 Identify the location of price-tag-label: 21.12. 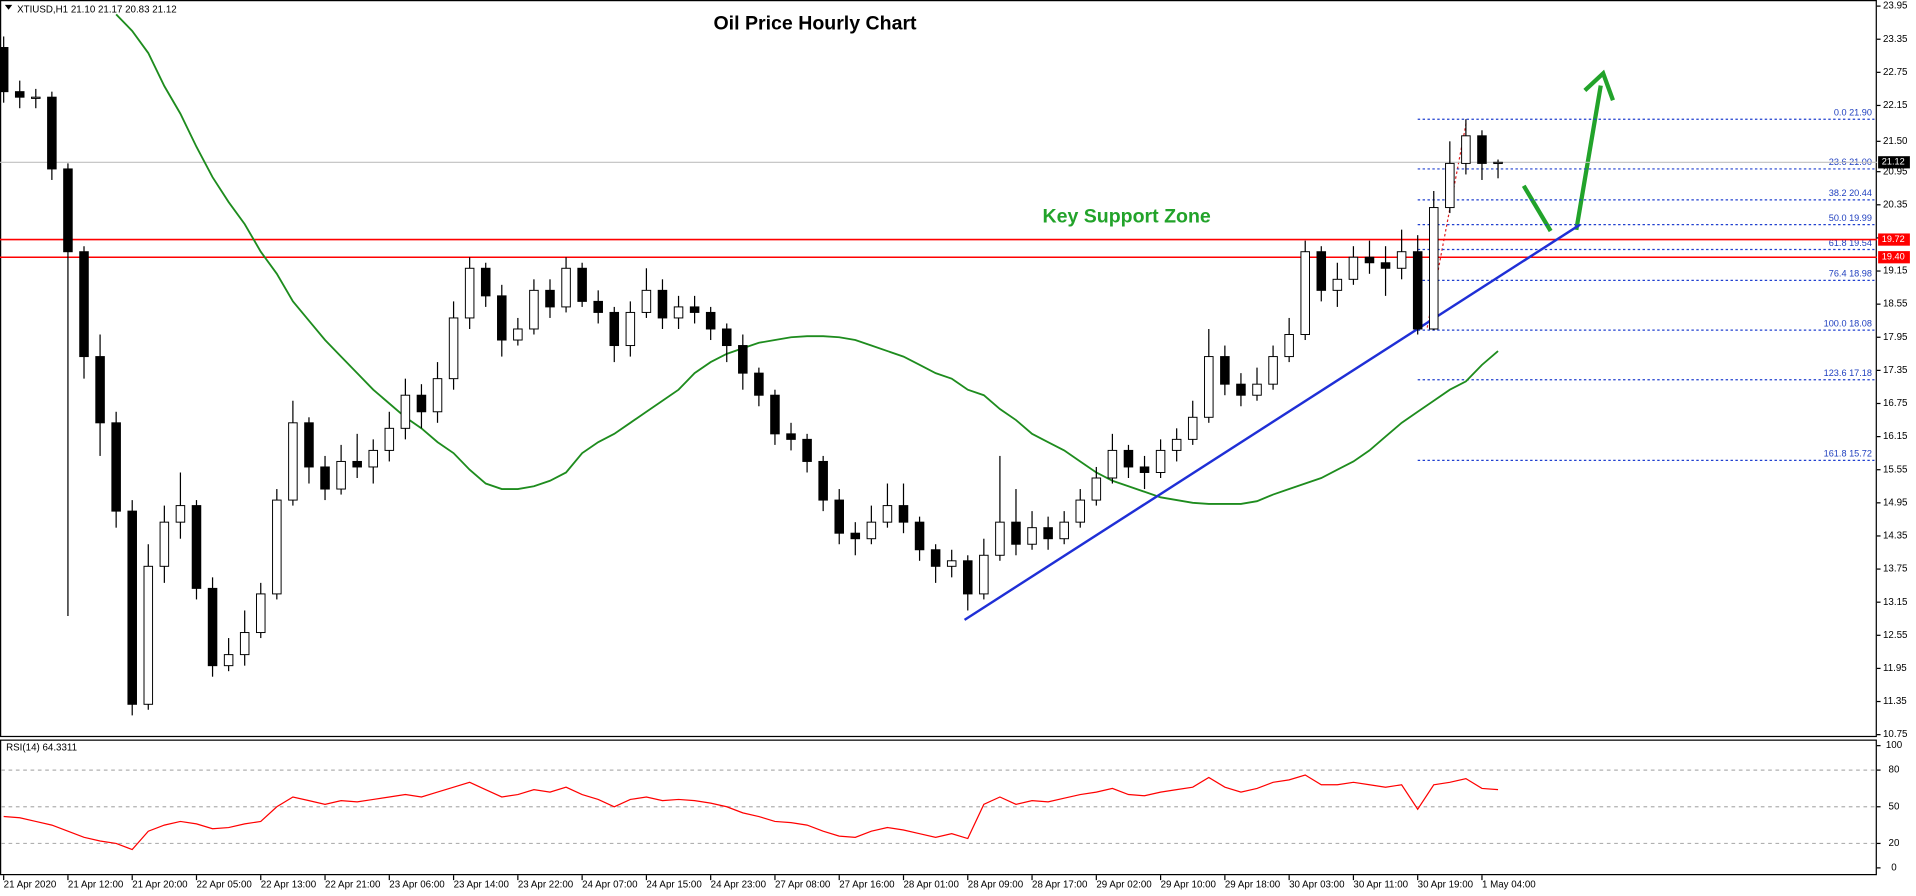
(1893, 162).